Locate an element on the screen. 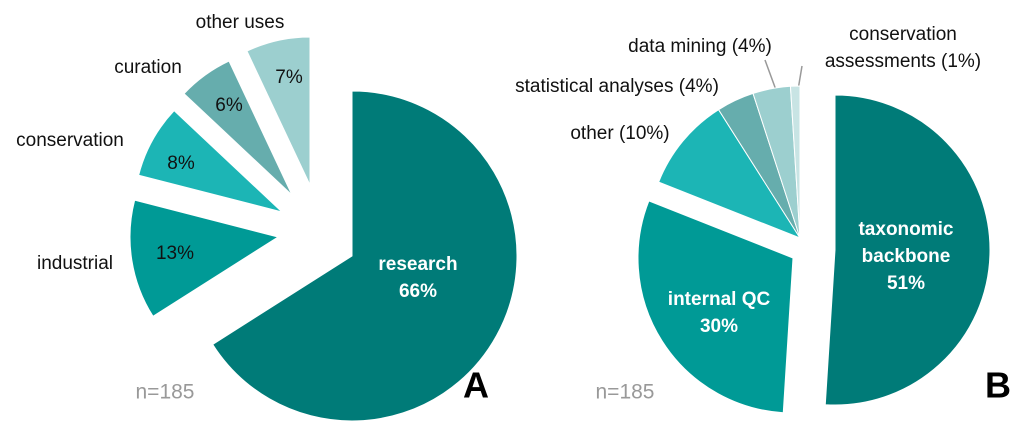  category-label: industrial is located at coordinates (75, 263).